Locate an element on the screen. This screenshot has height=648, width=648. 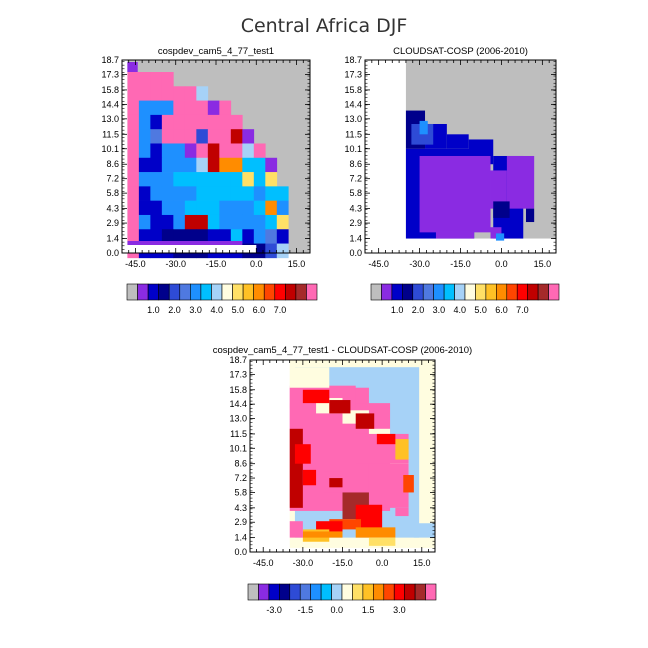
colorbar-label: 1.5 is located at coordinates (368, 610).